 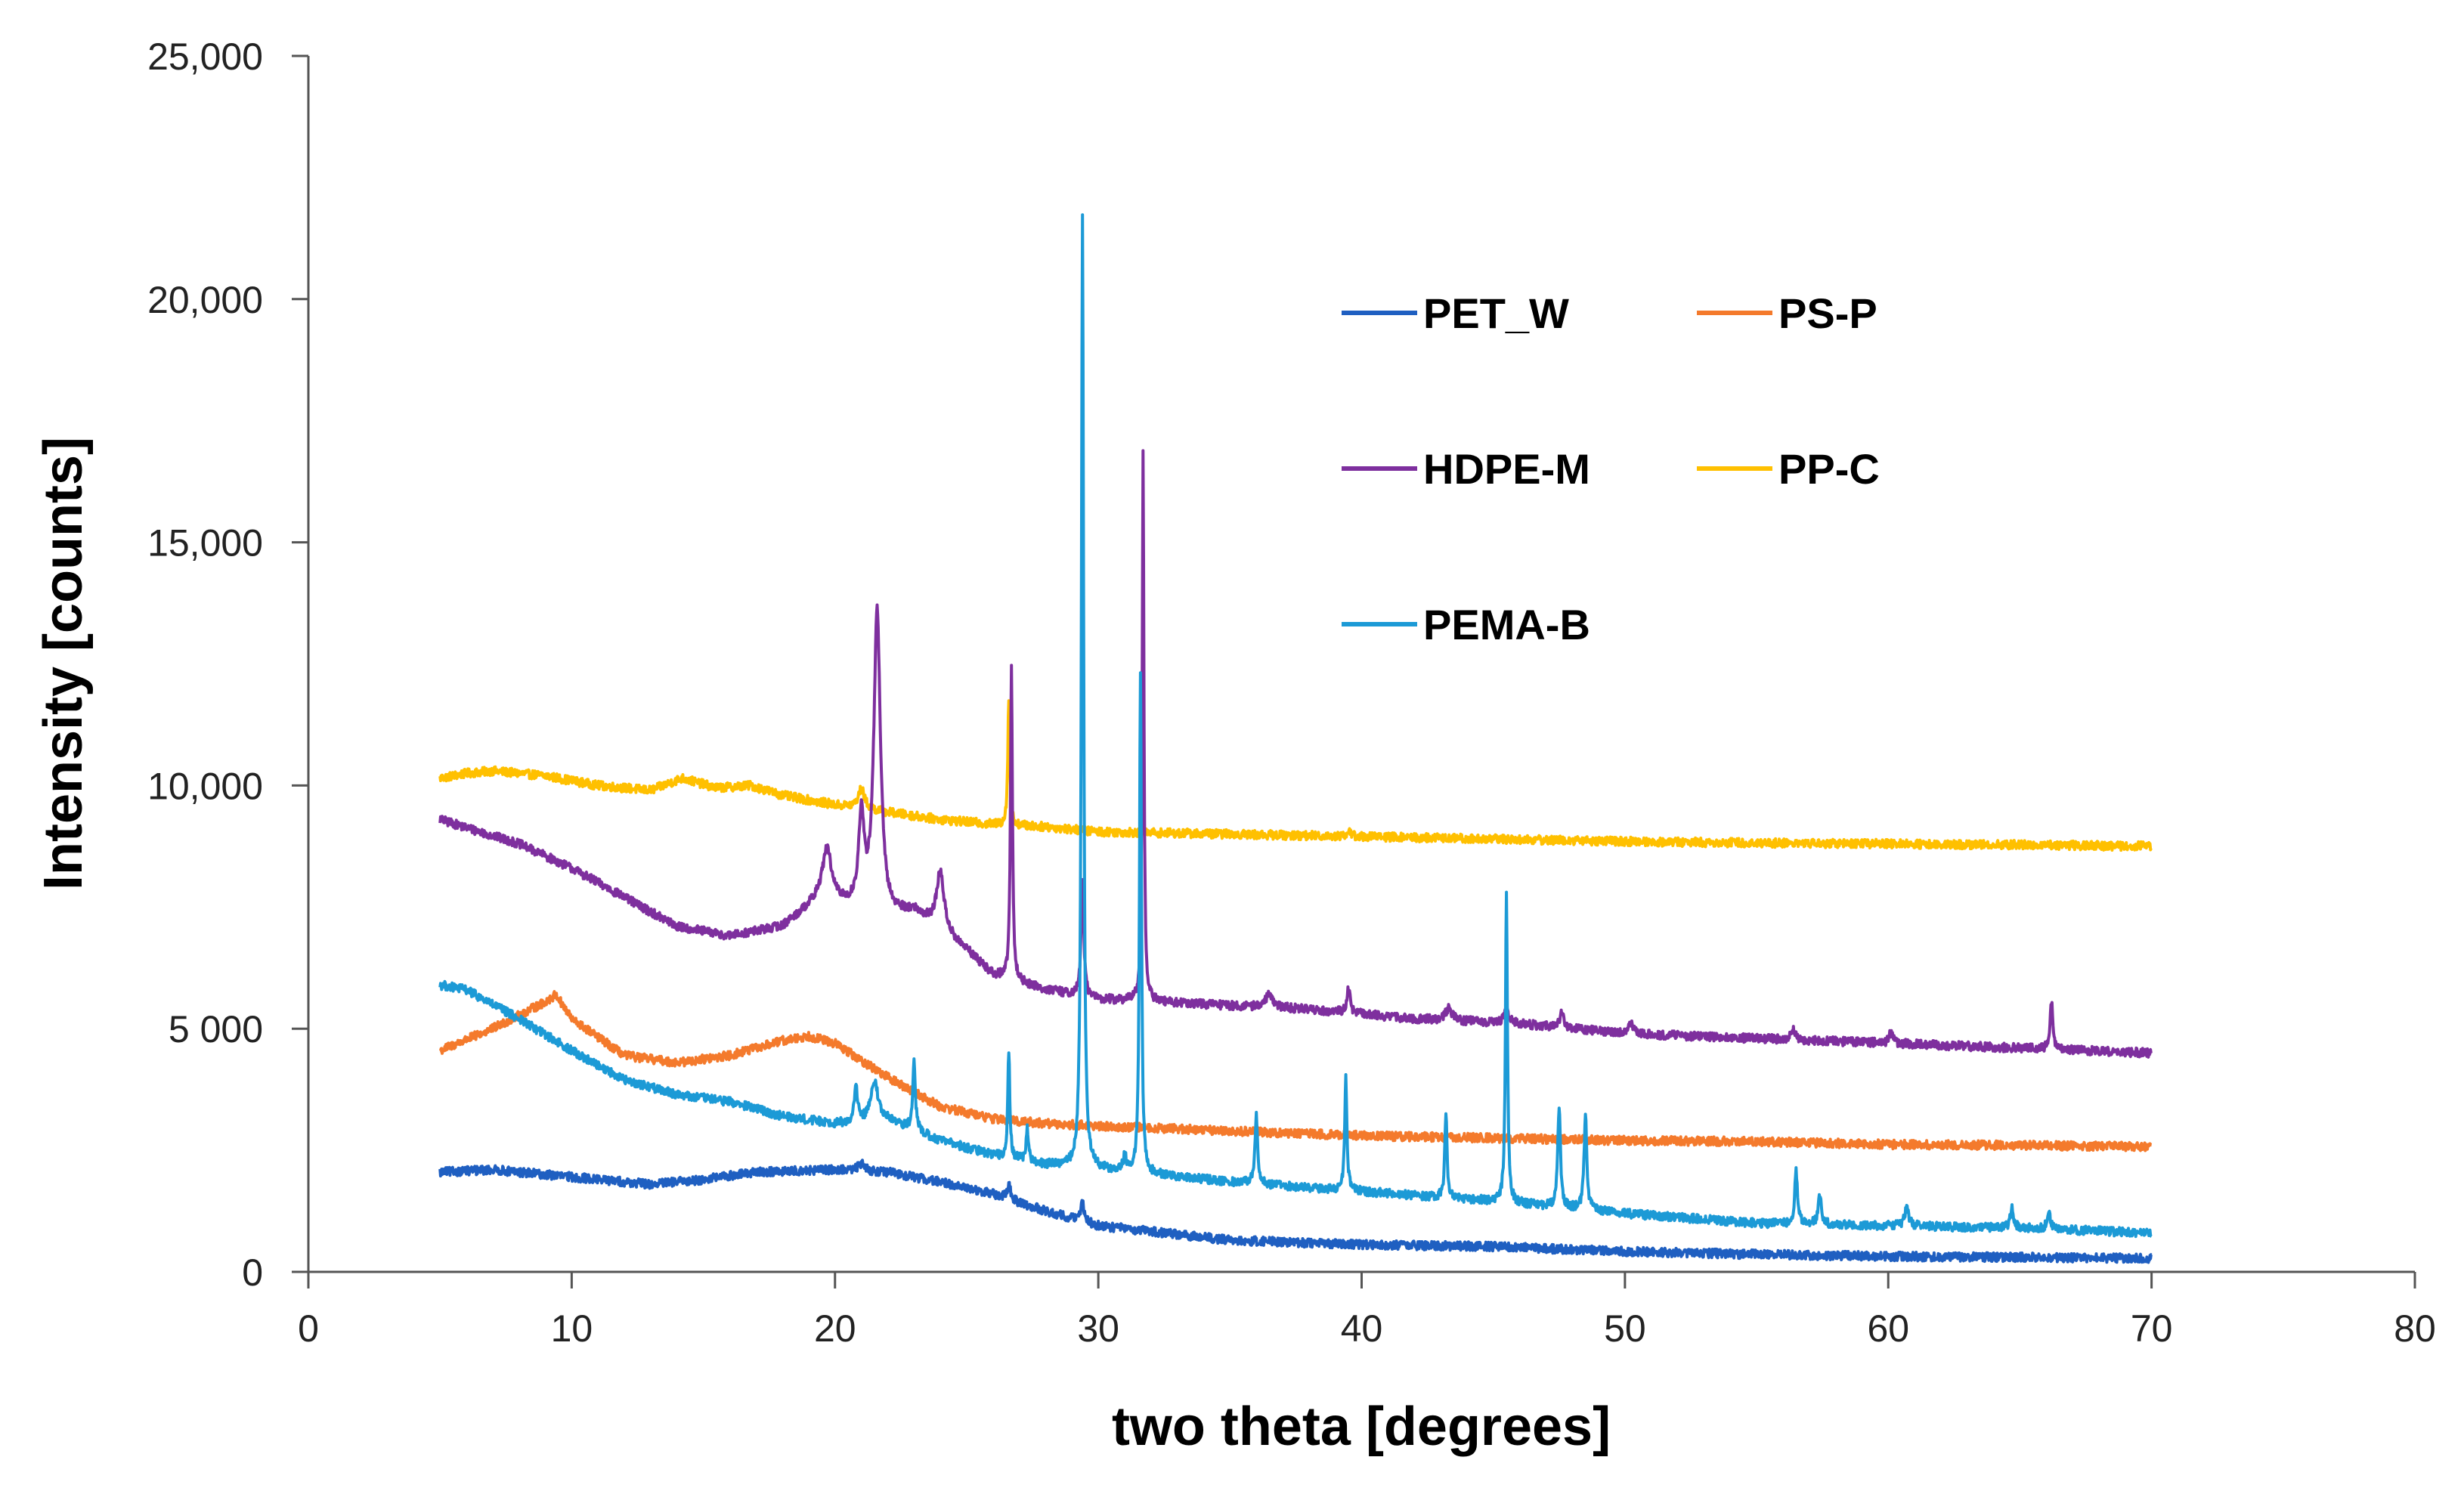 I want to click on legend-label-ps-p: PS-P, so click(x=1827, y=313).